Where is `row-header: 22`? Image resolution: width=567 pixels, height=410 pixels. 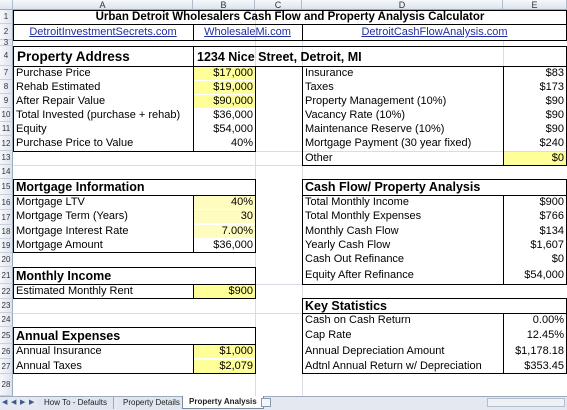 row-header: 22 is located at coordinates (6, 291).